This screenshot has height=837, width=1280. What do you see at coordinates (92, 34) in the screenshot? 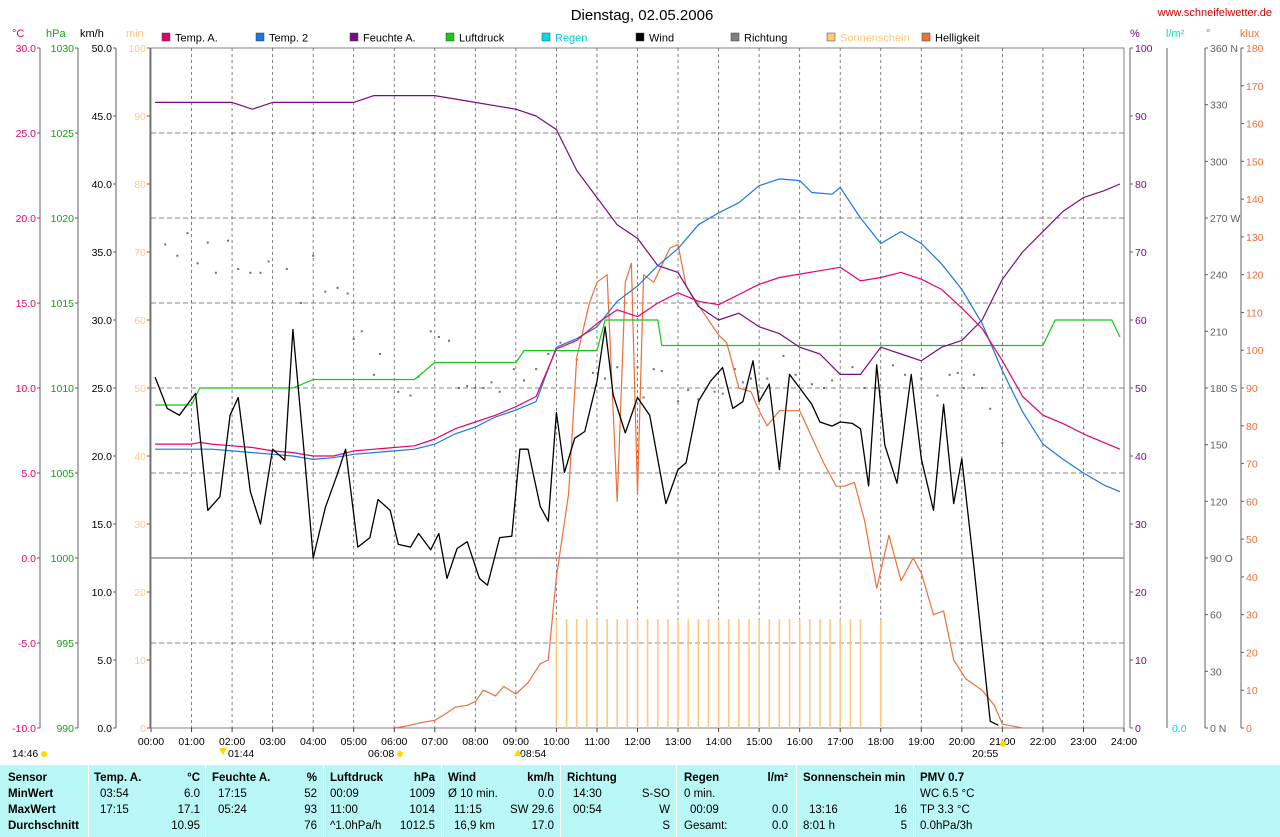
I see `unit-wind: km/h` at bounding box center [92, 34].